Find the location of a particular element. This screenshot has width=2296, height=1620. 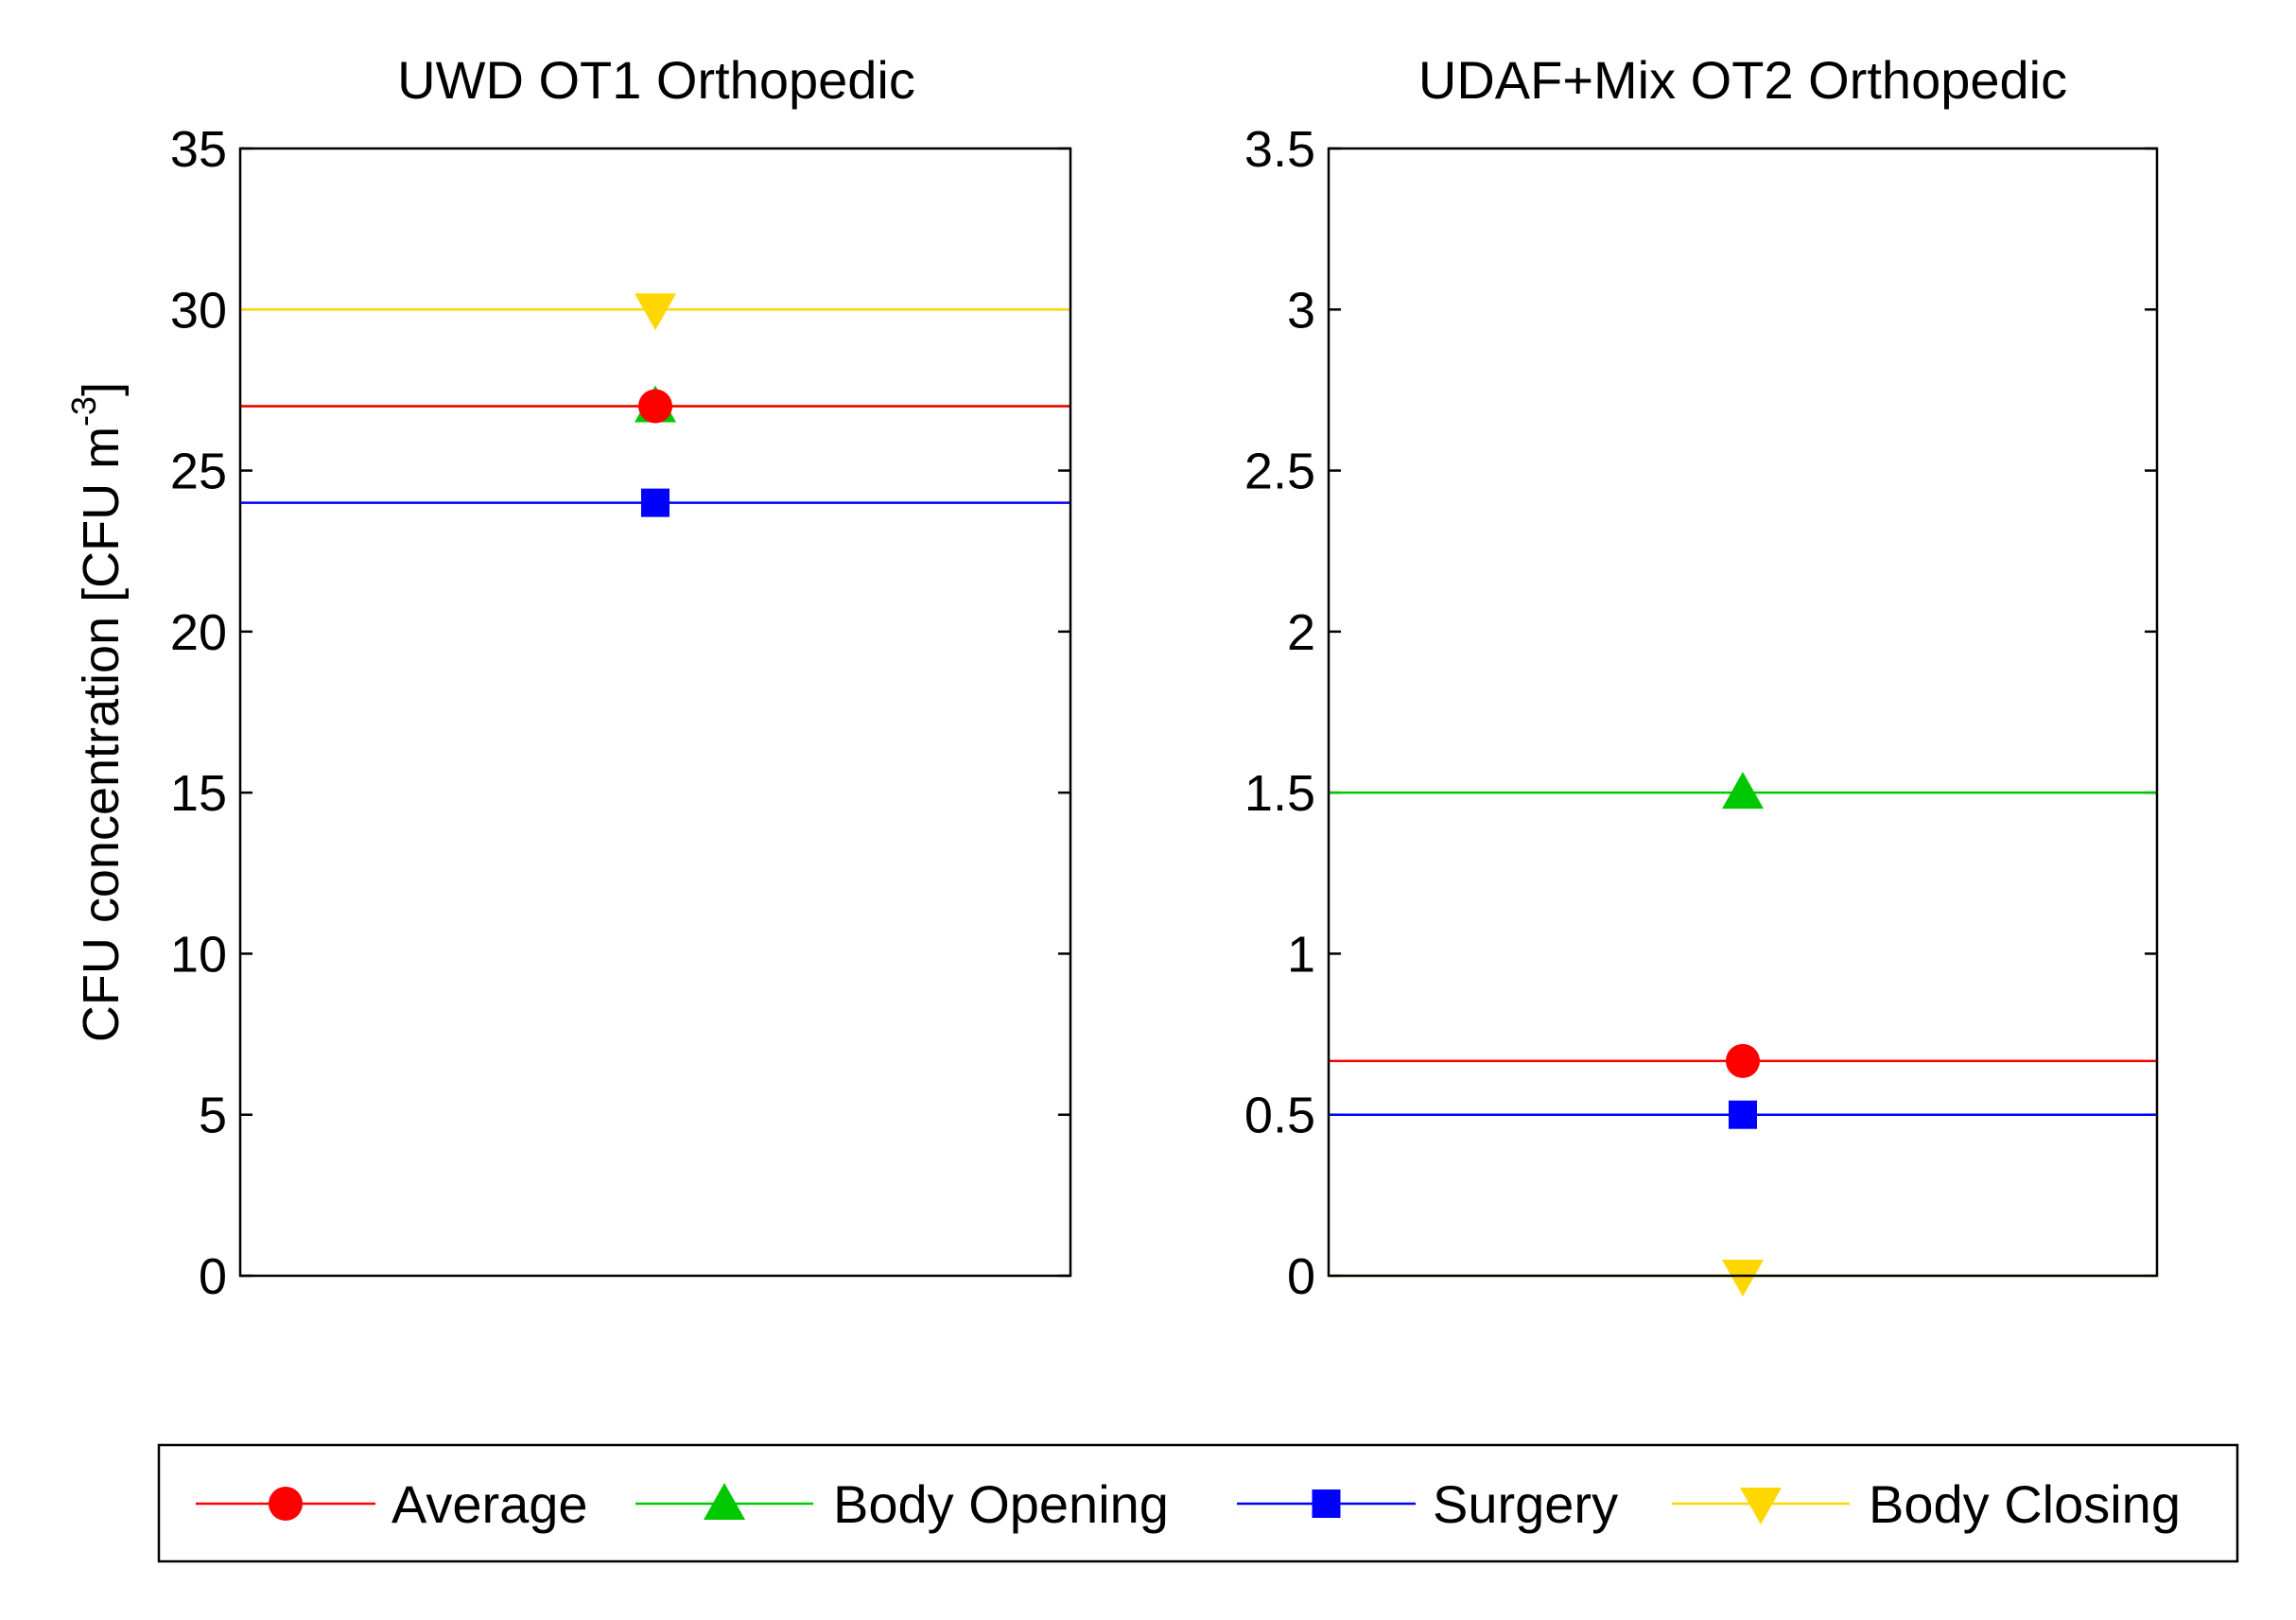

legend-box is located at coordinates (1198, 1503).